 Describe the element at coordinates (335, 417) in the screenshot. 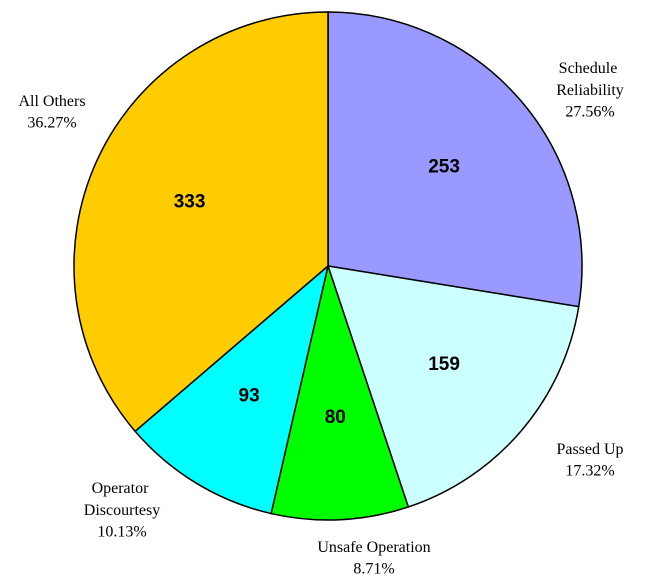

I see `value-label: 80` at that location.